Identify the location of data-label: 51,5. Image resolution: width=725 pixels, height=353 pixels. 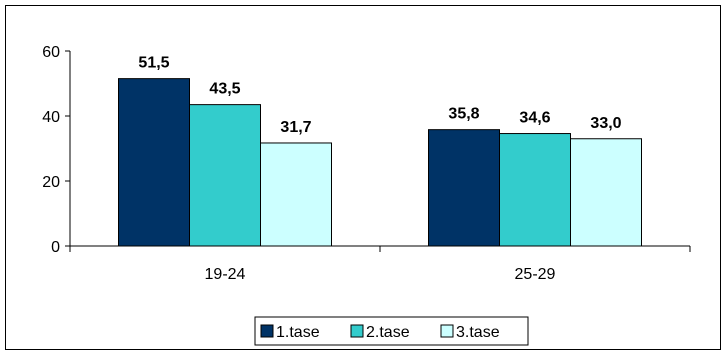
(153, 63).